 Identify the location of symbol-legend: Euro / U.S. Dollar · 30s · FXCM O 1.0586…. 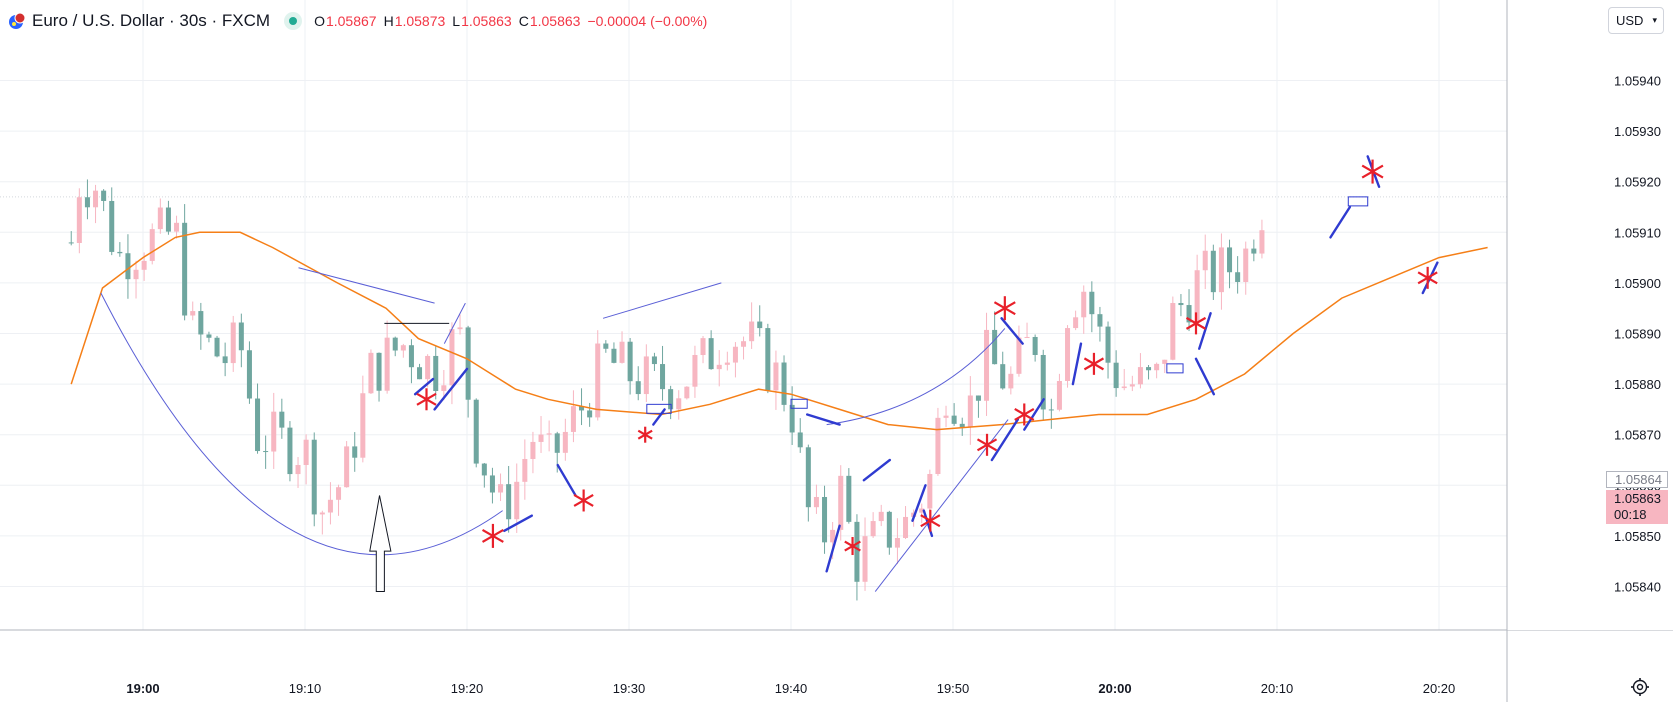
(361, 21).